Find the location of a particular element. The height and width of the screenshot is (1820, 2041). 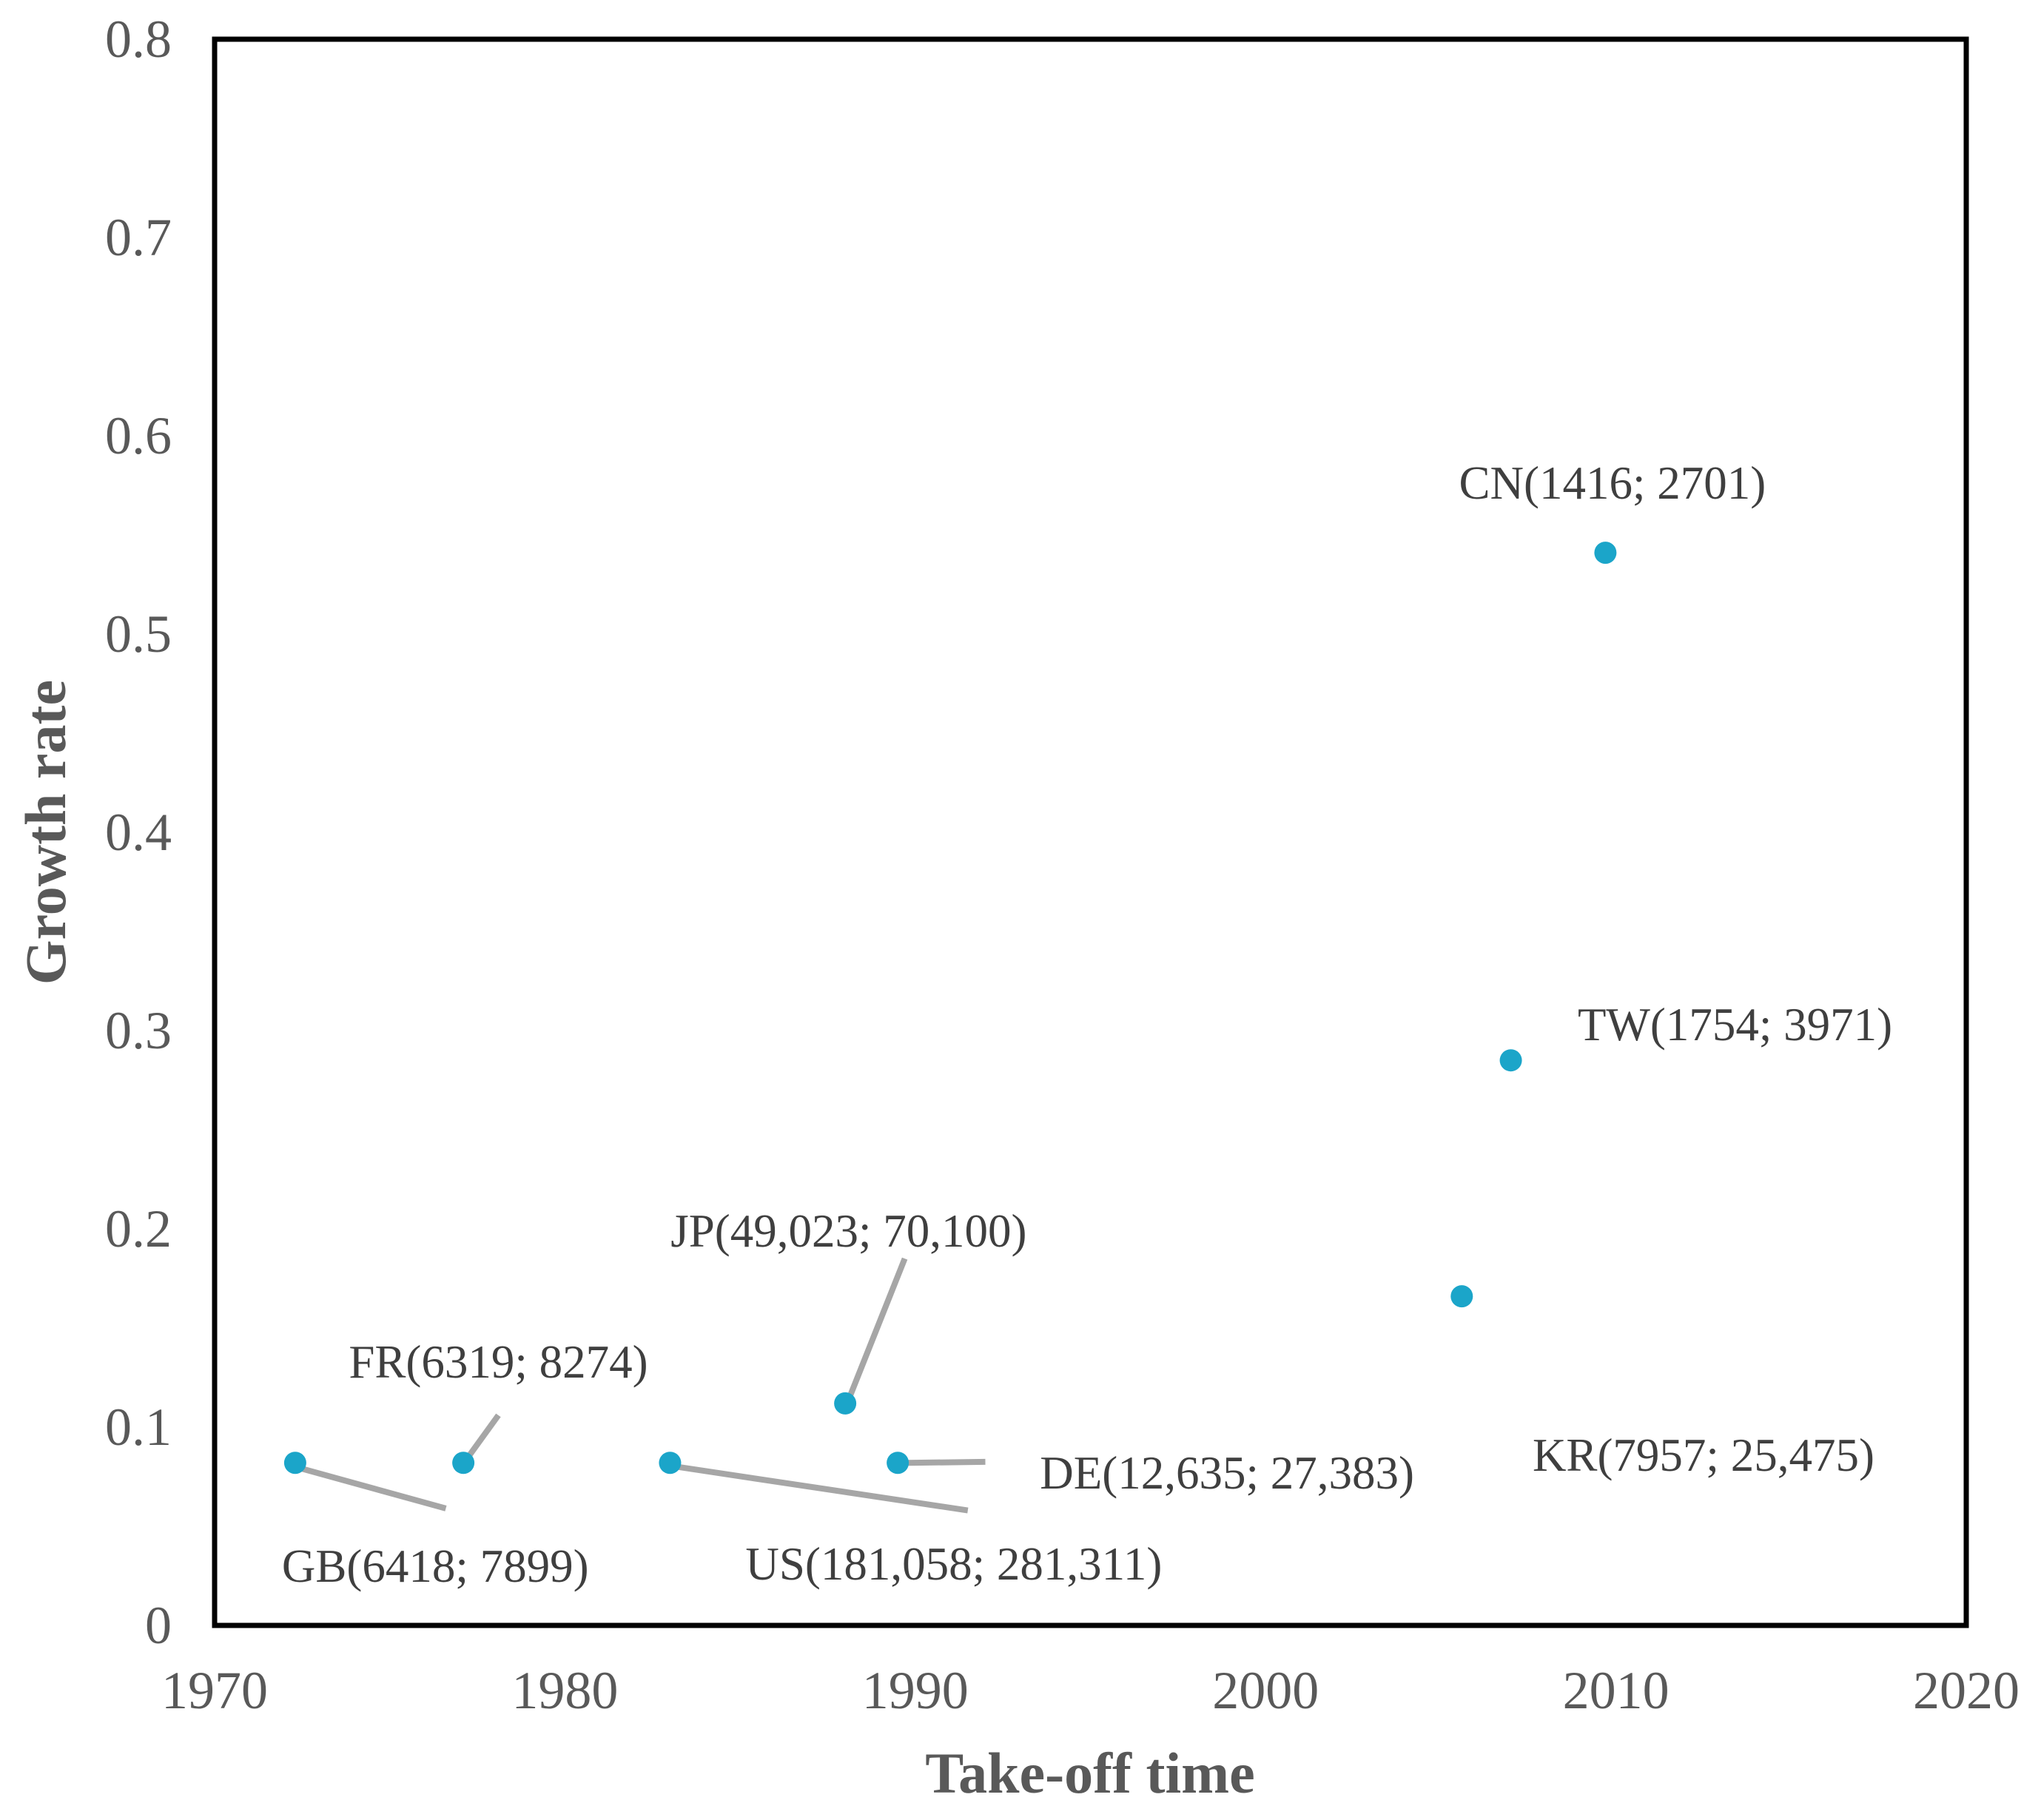

data-point-CN is located at coordinates (1605, 553).